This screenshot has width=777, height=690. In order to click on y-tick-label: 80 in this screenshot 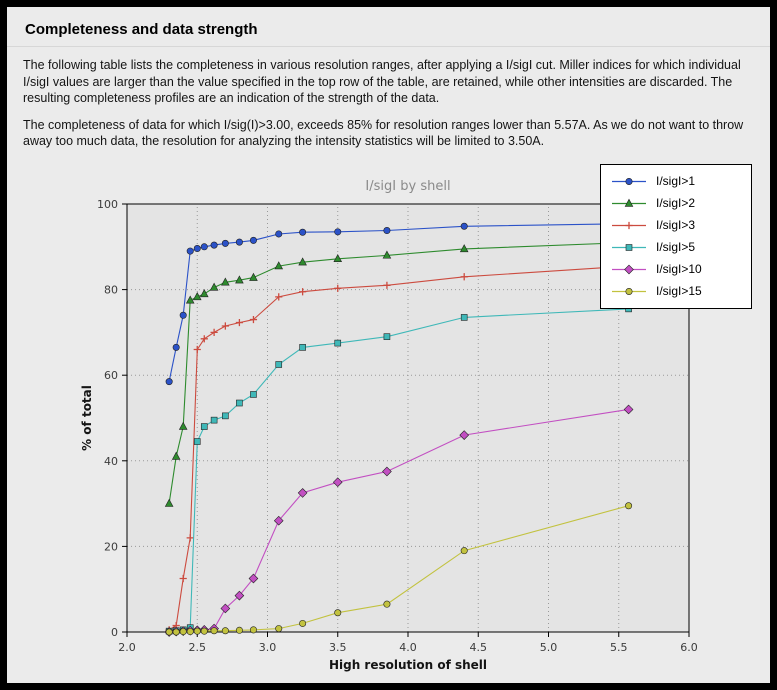, I will do `click(111, 289)`.